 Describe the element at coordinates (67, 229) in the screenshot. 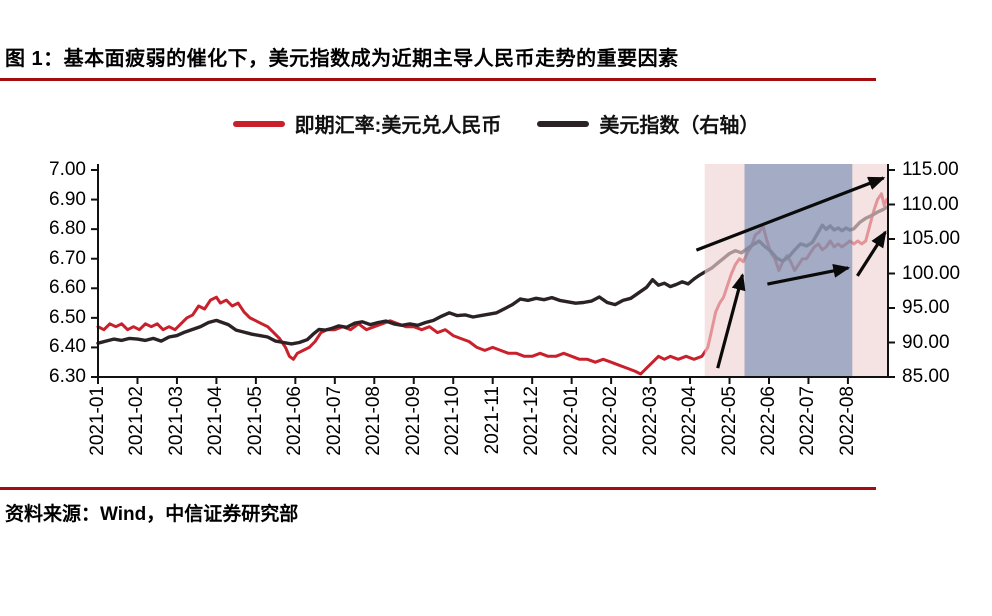

I see `left-axis-label: 6.80` at that location.